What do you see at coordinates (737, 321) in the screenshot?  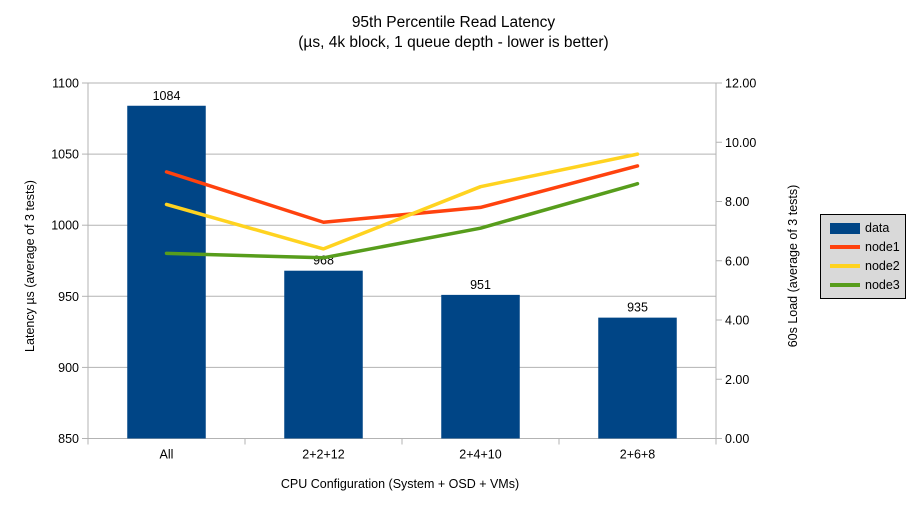 I see `right-axis-tick-label: 4.00` at bounding box center [737, 321].